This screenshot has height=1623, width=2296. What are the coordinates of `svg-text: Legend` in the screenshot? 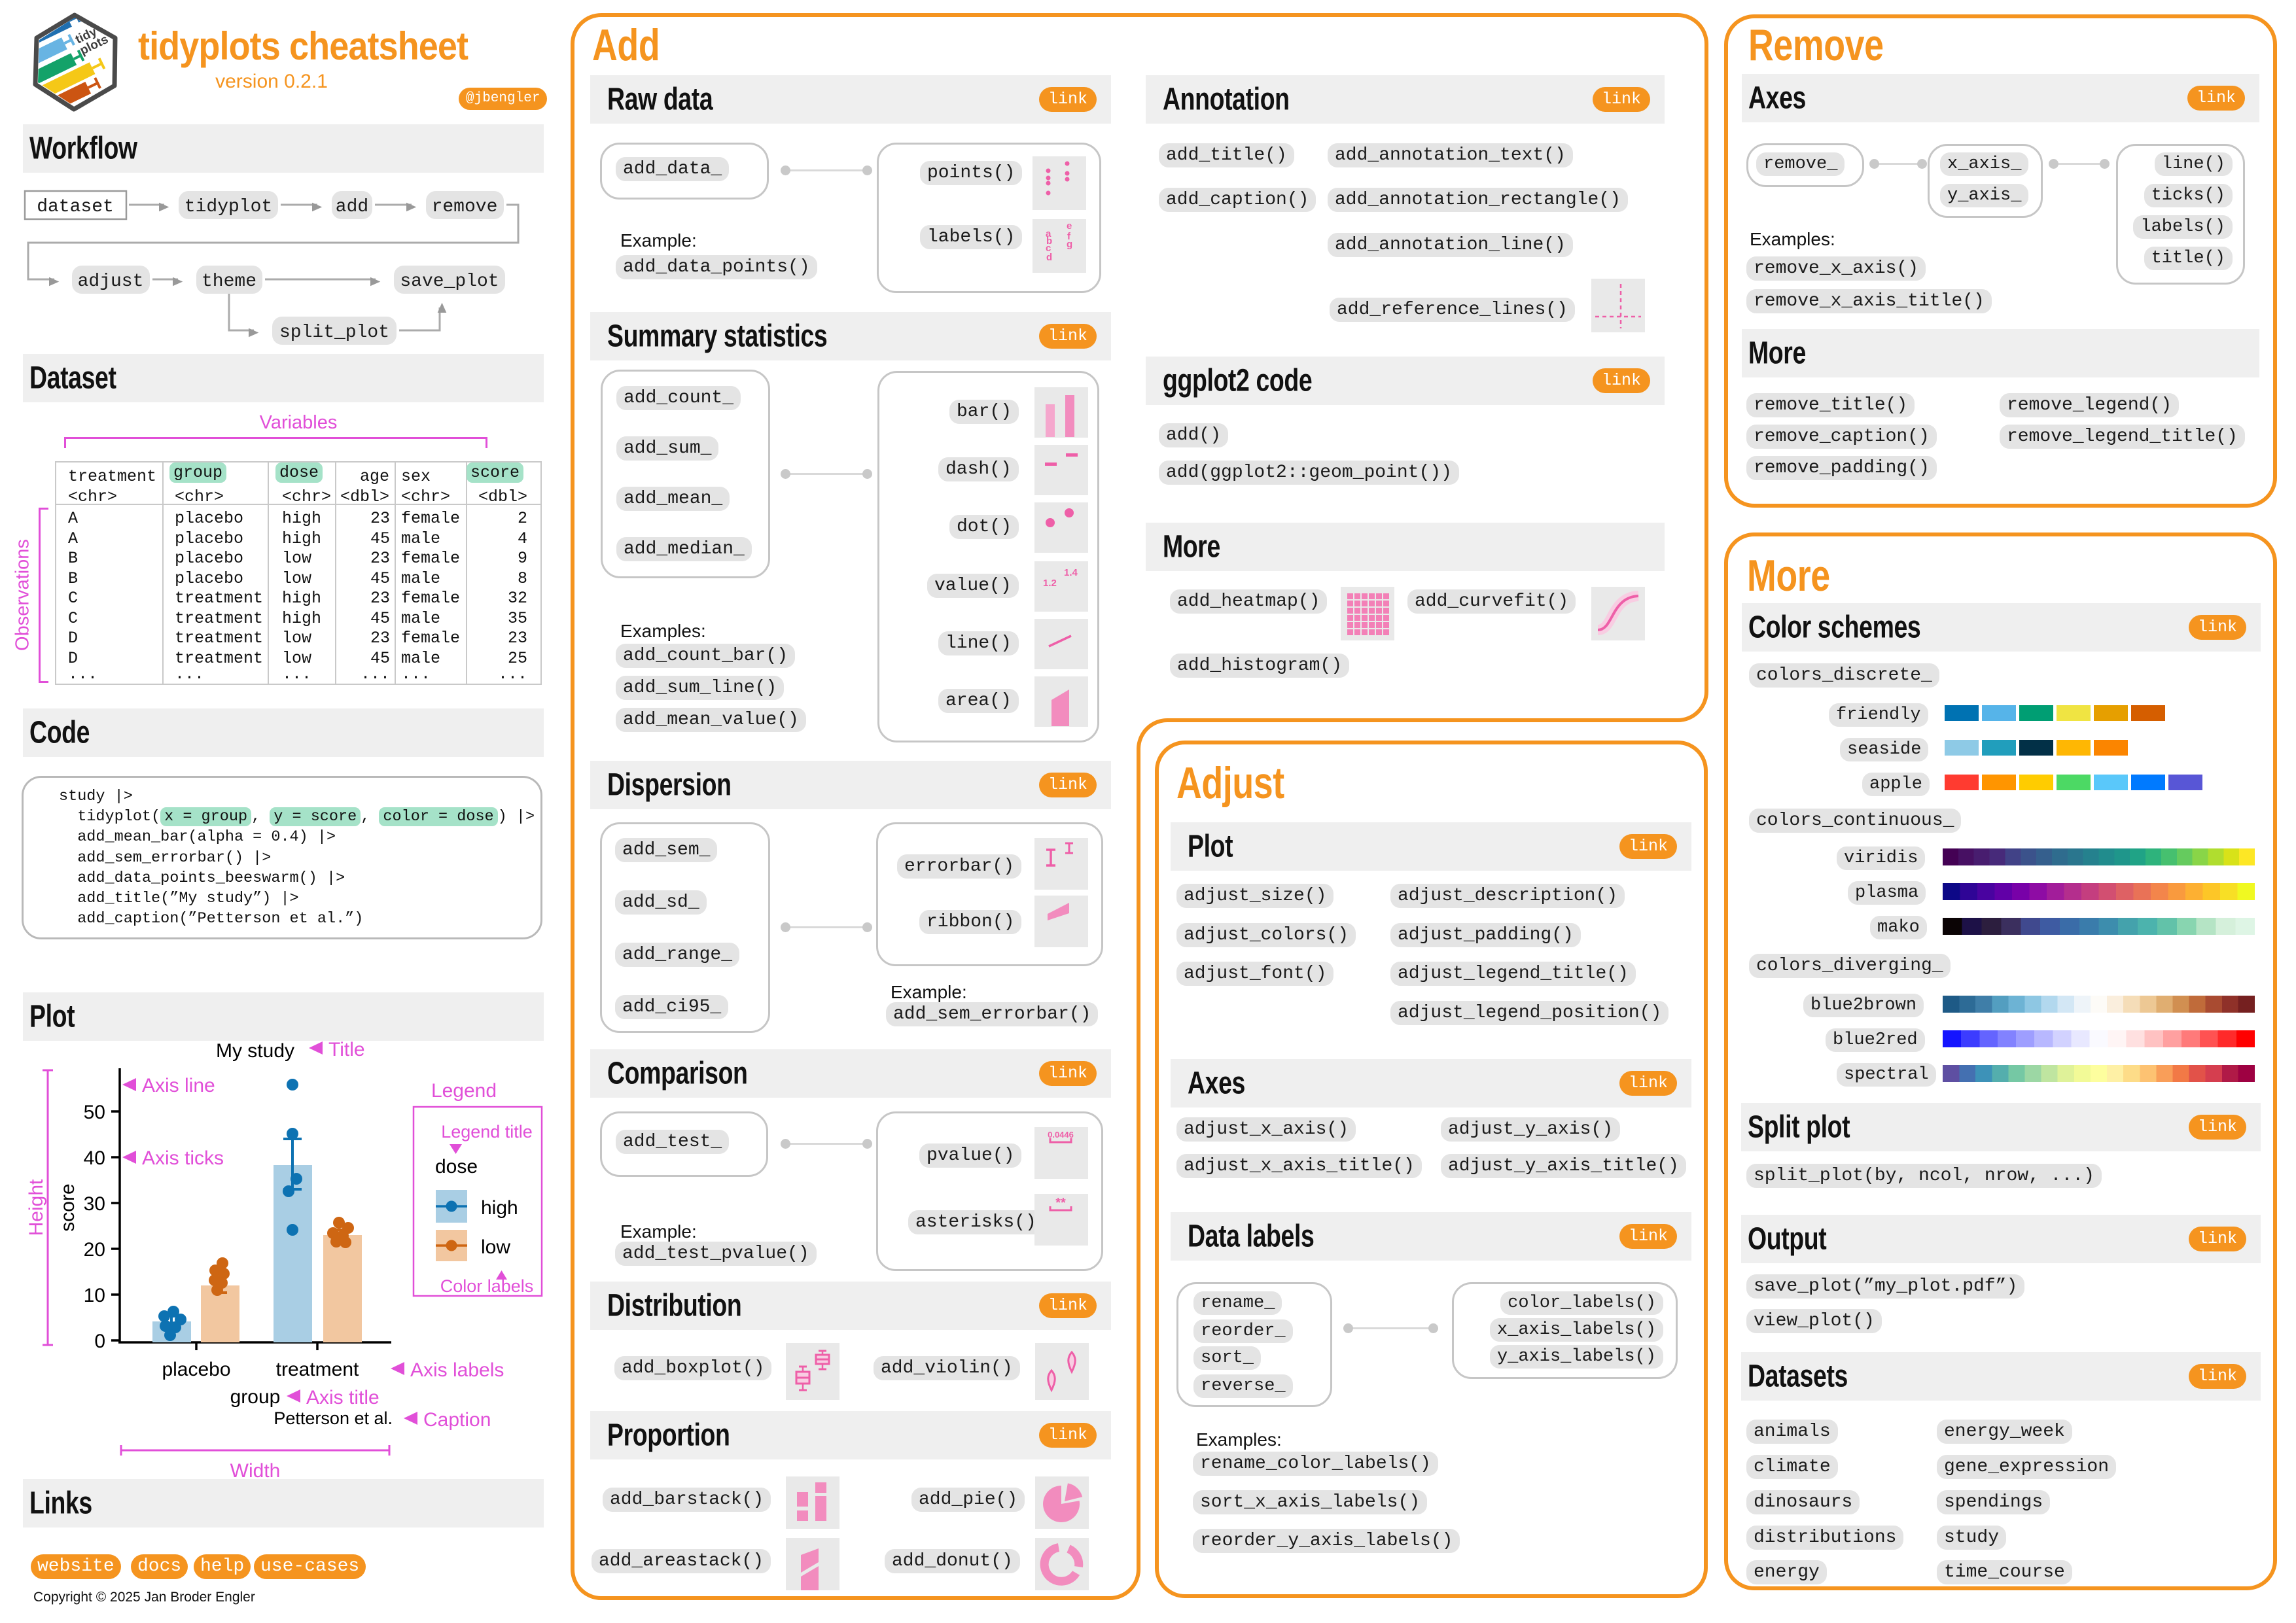 It's located at (464, 1091).